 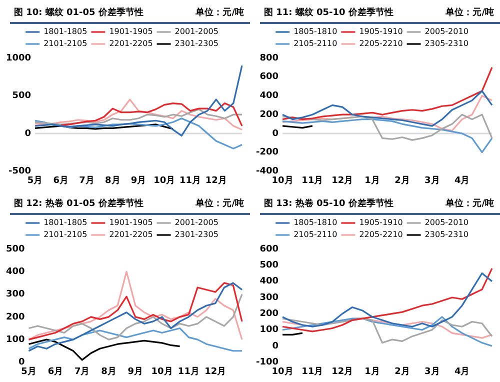 I want to click on y-tick-label: 1000, so click(x=19, y=58).